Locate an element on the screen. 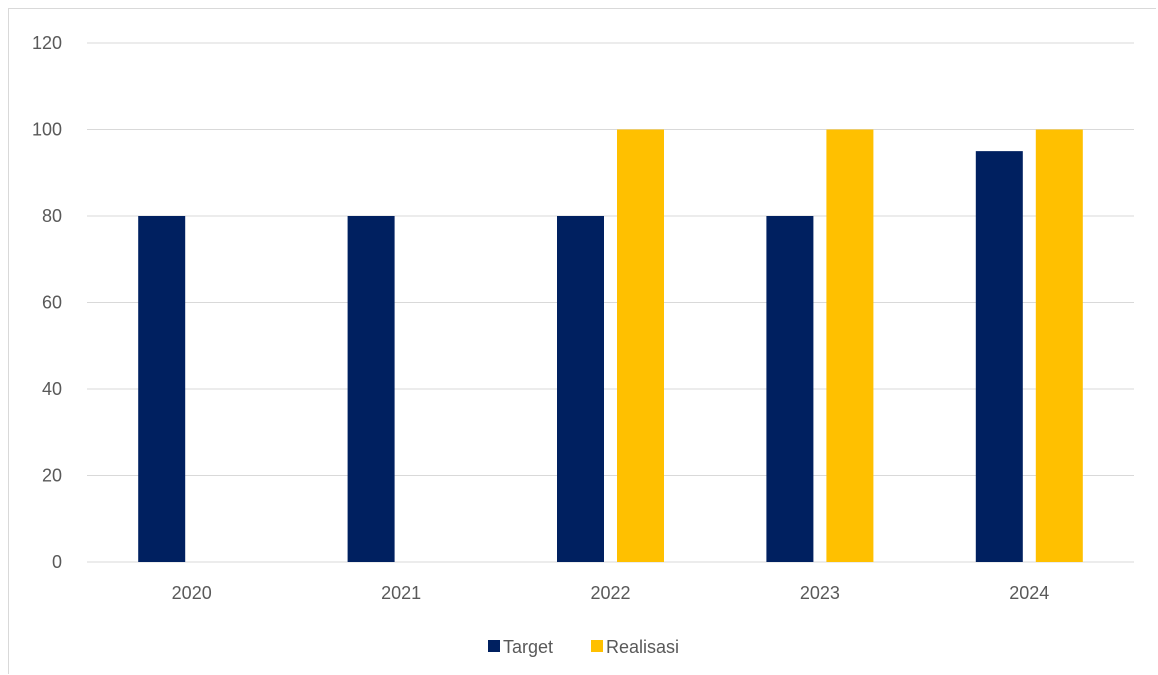  bar-target-2022 is located at coordinates (580, 389).